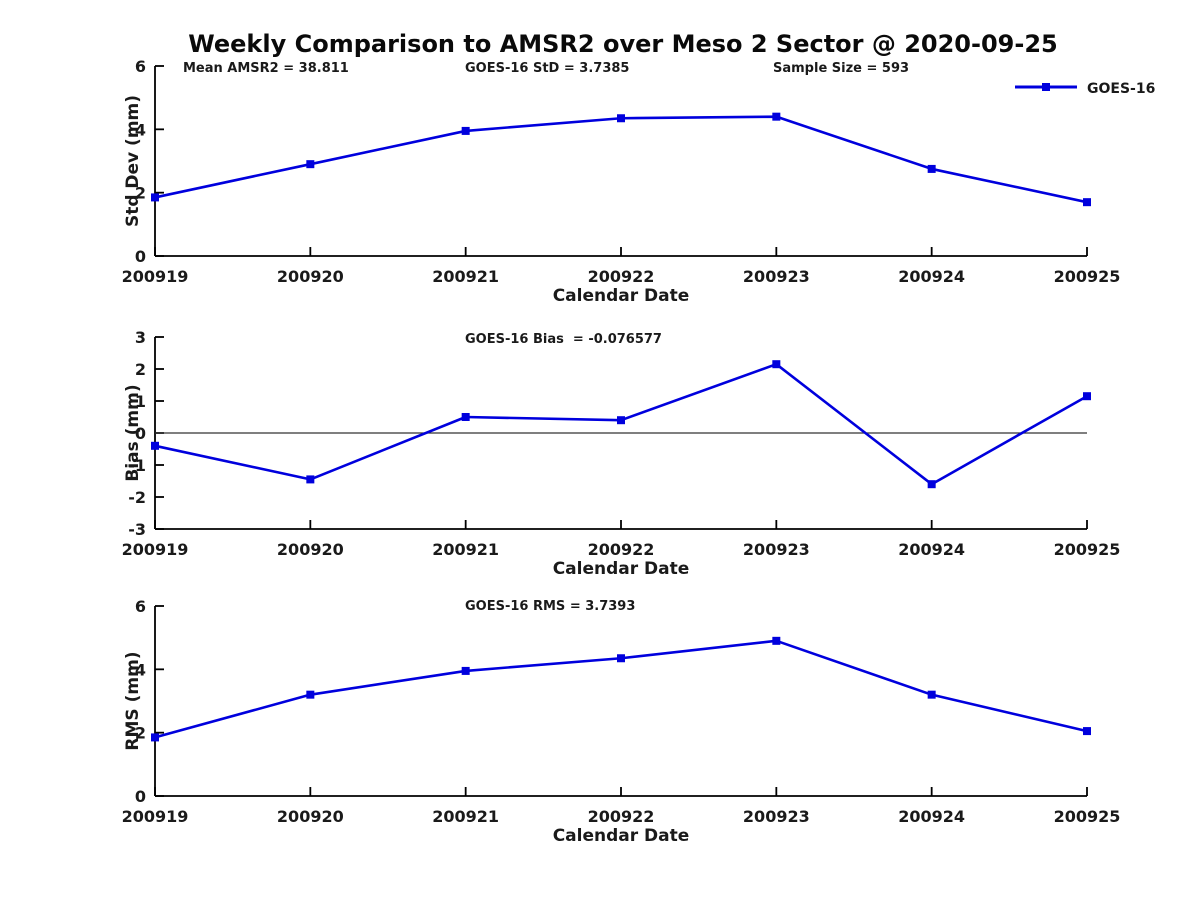  Describe the element at coordinates (621, 296) in the screenshot. I see `x-axis-title-stddev: Calendar Date` at that location.